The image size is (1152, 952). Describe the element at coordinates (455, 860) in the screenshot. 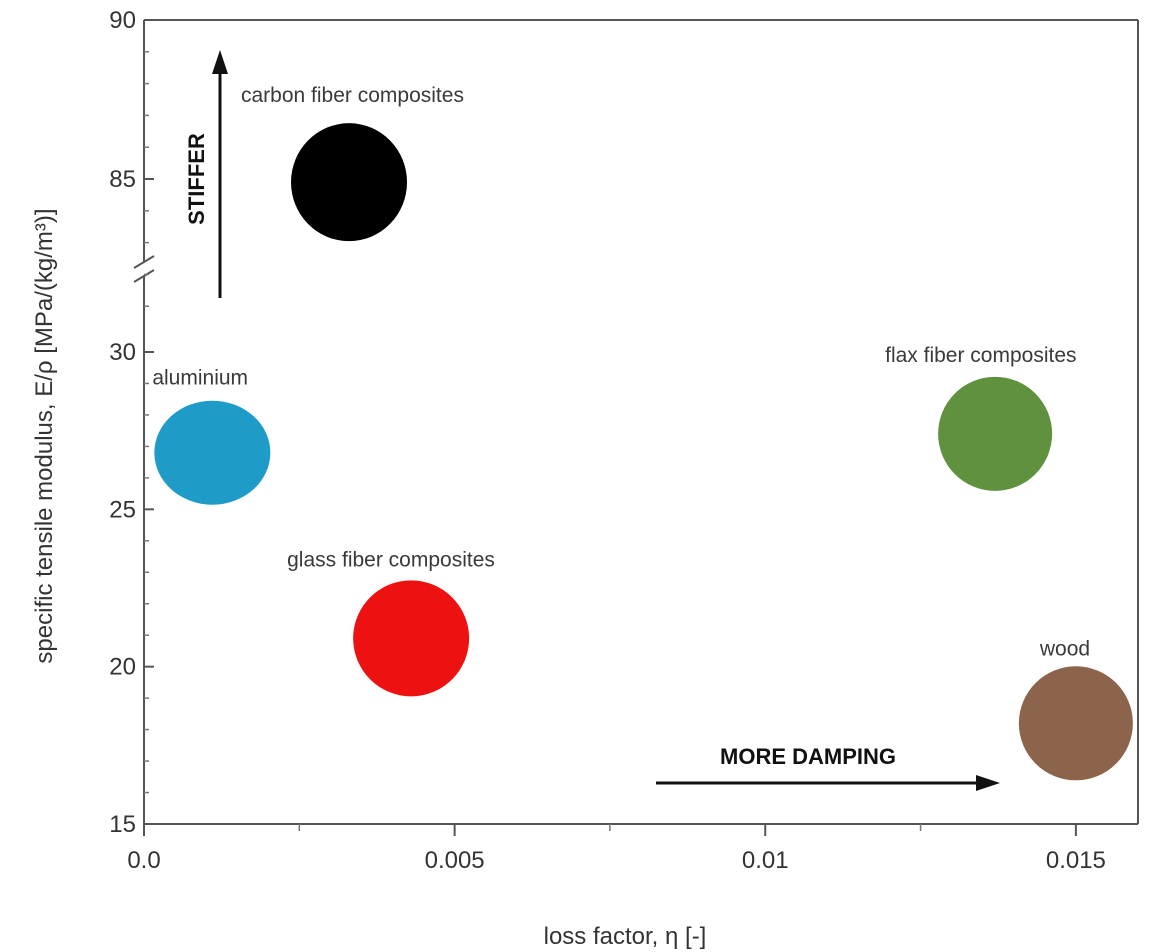

I see `x-tick-label: 0.005` at that location.